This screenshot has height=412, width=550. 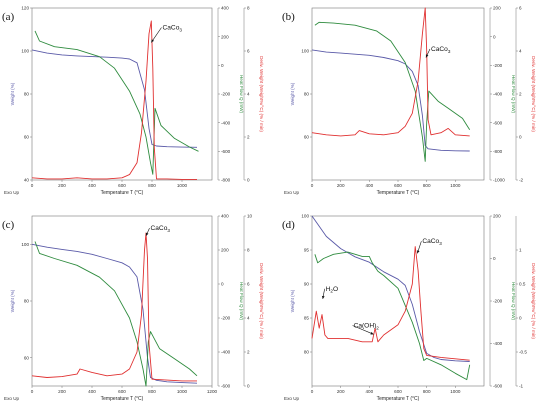 What do you see at coordinates (12, 398) in the screenshot?
I see `exo-up-label: Exo Up` at bounding box center [12, 398].